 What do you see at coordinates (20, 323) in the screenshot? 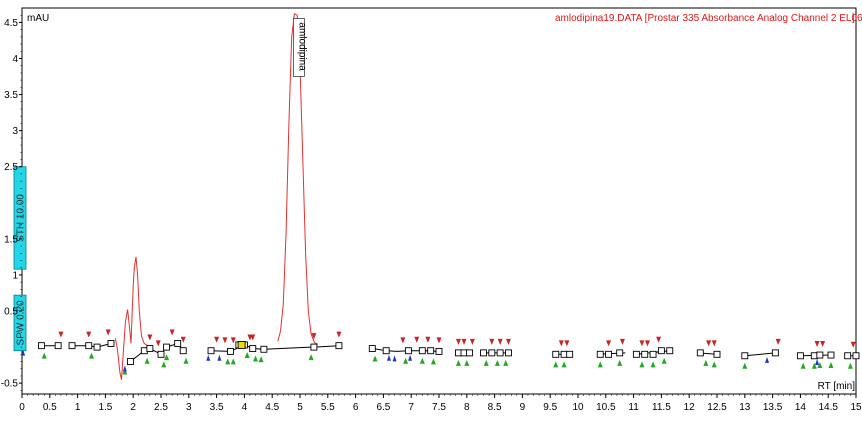
I see `side-box` at bounding box center [20, 323].